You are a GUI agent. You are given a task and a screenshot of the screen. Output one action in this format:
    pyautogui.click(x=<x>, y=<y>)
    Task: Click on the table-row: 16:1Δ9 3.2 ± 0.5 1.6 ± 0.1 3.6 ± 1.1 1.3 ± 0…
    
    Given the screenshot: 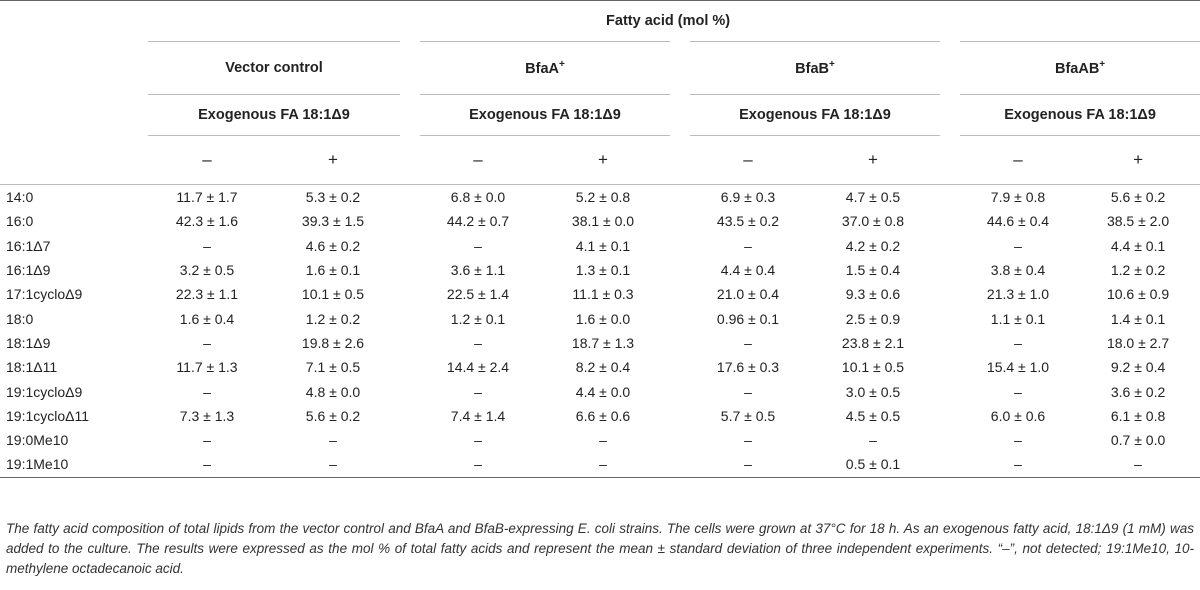 What is the action you would take?
    pyautogui.click(x=600, y=270)
    